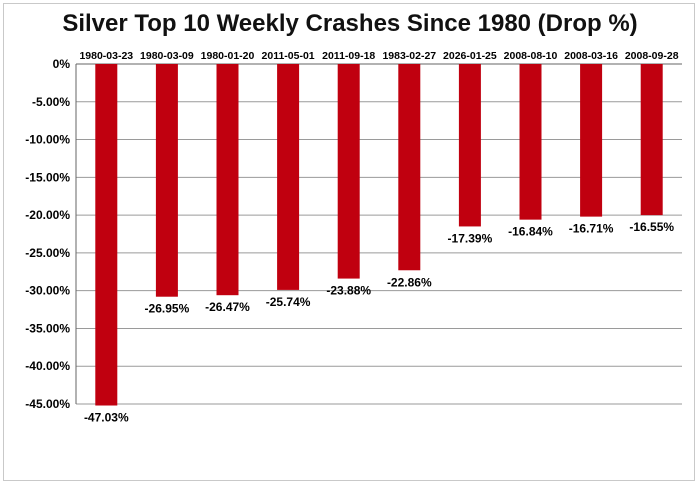 This screenshot has width=700, height=485. I want to click on y-tick-label: -20.00%, so click(47, 215).